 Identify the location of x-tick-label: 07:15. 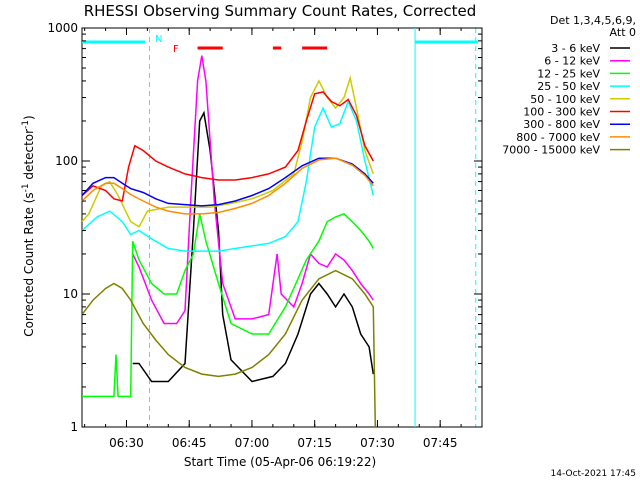
(314, 443).